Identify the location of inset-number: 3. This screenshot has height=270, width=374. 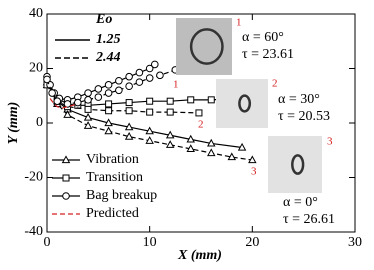
(330, 142).